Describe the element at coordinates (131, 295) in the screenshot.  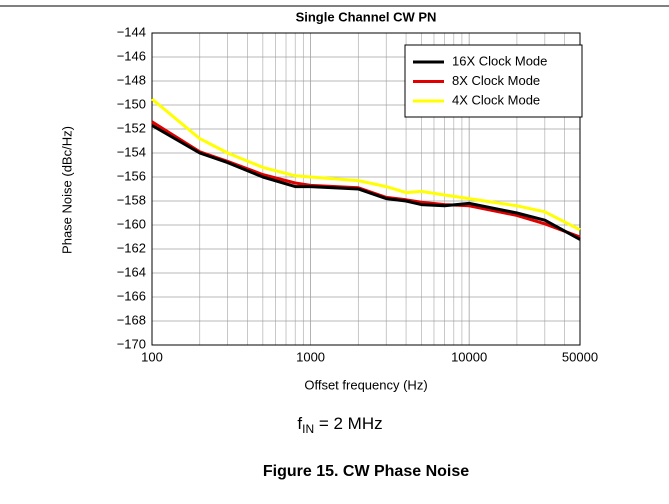
I see `y-tick-label: −166` at that location.